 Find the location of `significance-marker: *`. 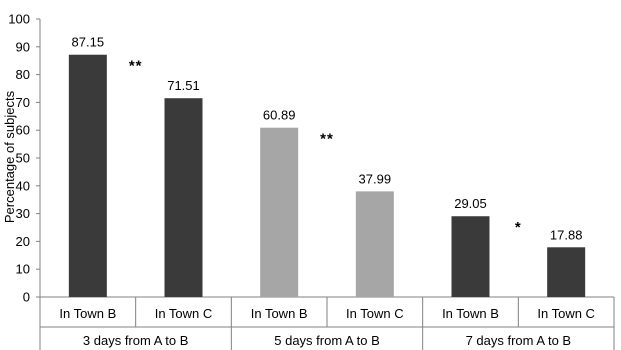

significance-marker: * is located at coordinates (518, 227).